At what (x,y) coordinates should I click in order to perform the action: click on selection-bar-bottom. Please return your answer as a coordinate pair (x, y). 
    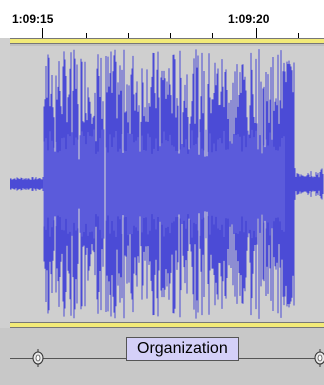
    Looking at the image, I should click on (167, 325).